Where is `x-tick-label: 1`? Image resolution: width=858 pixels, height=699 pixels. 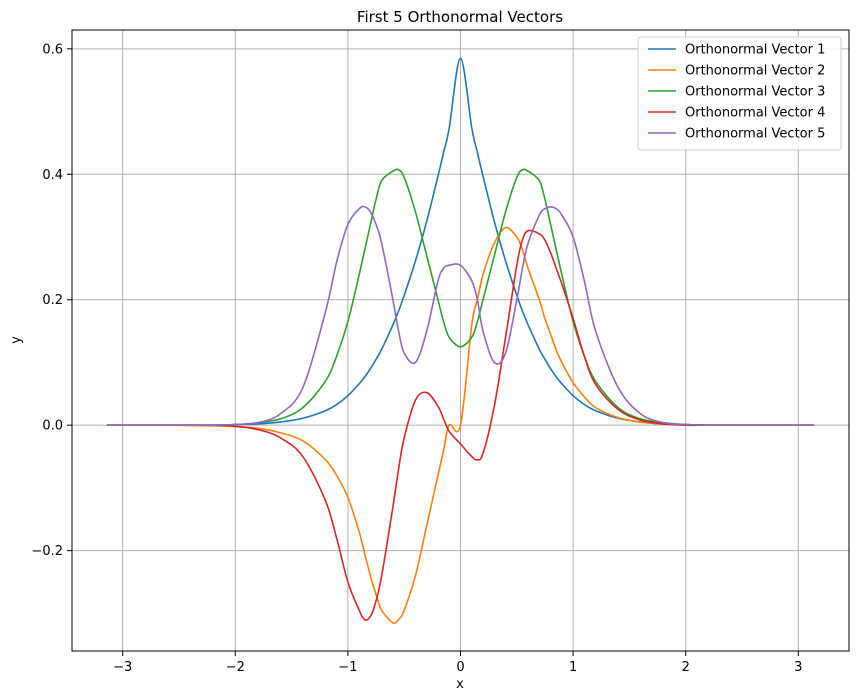
x-tick-label: 1 is located at coordinates (573, 667).